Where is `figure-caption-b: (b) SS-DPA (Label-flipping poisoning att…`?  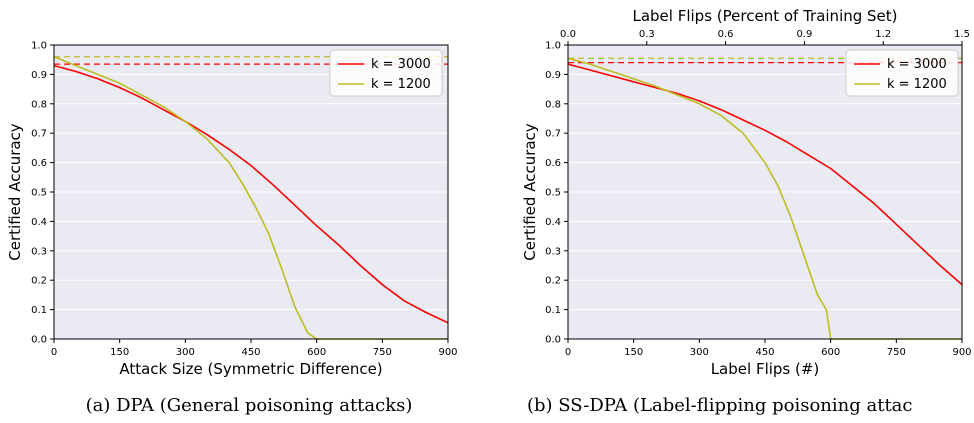 figure-caption-b: (b) SS-DPA (Label-flipping poisoning att… is located at coordinates (720, 405).